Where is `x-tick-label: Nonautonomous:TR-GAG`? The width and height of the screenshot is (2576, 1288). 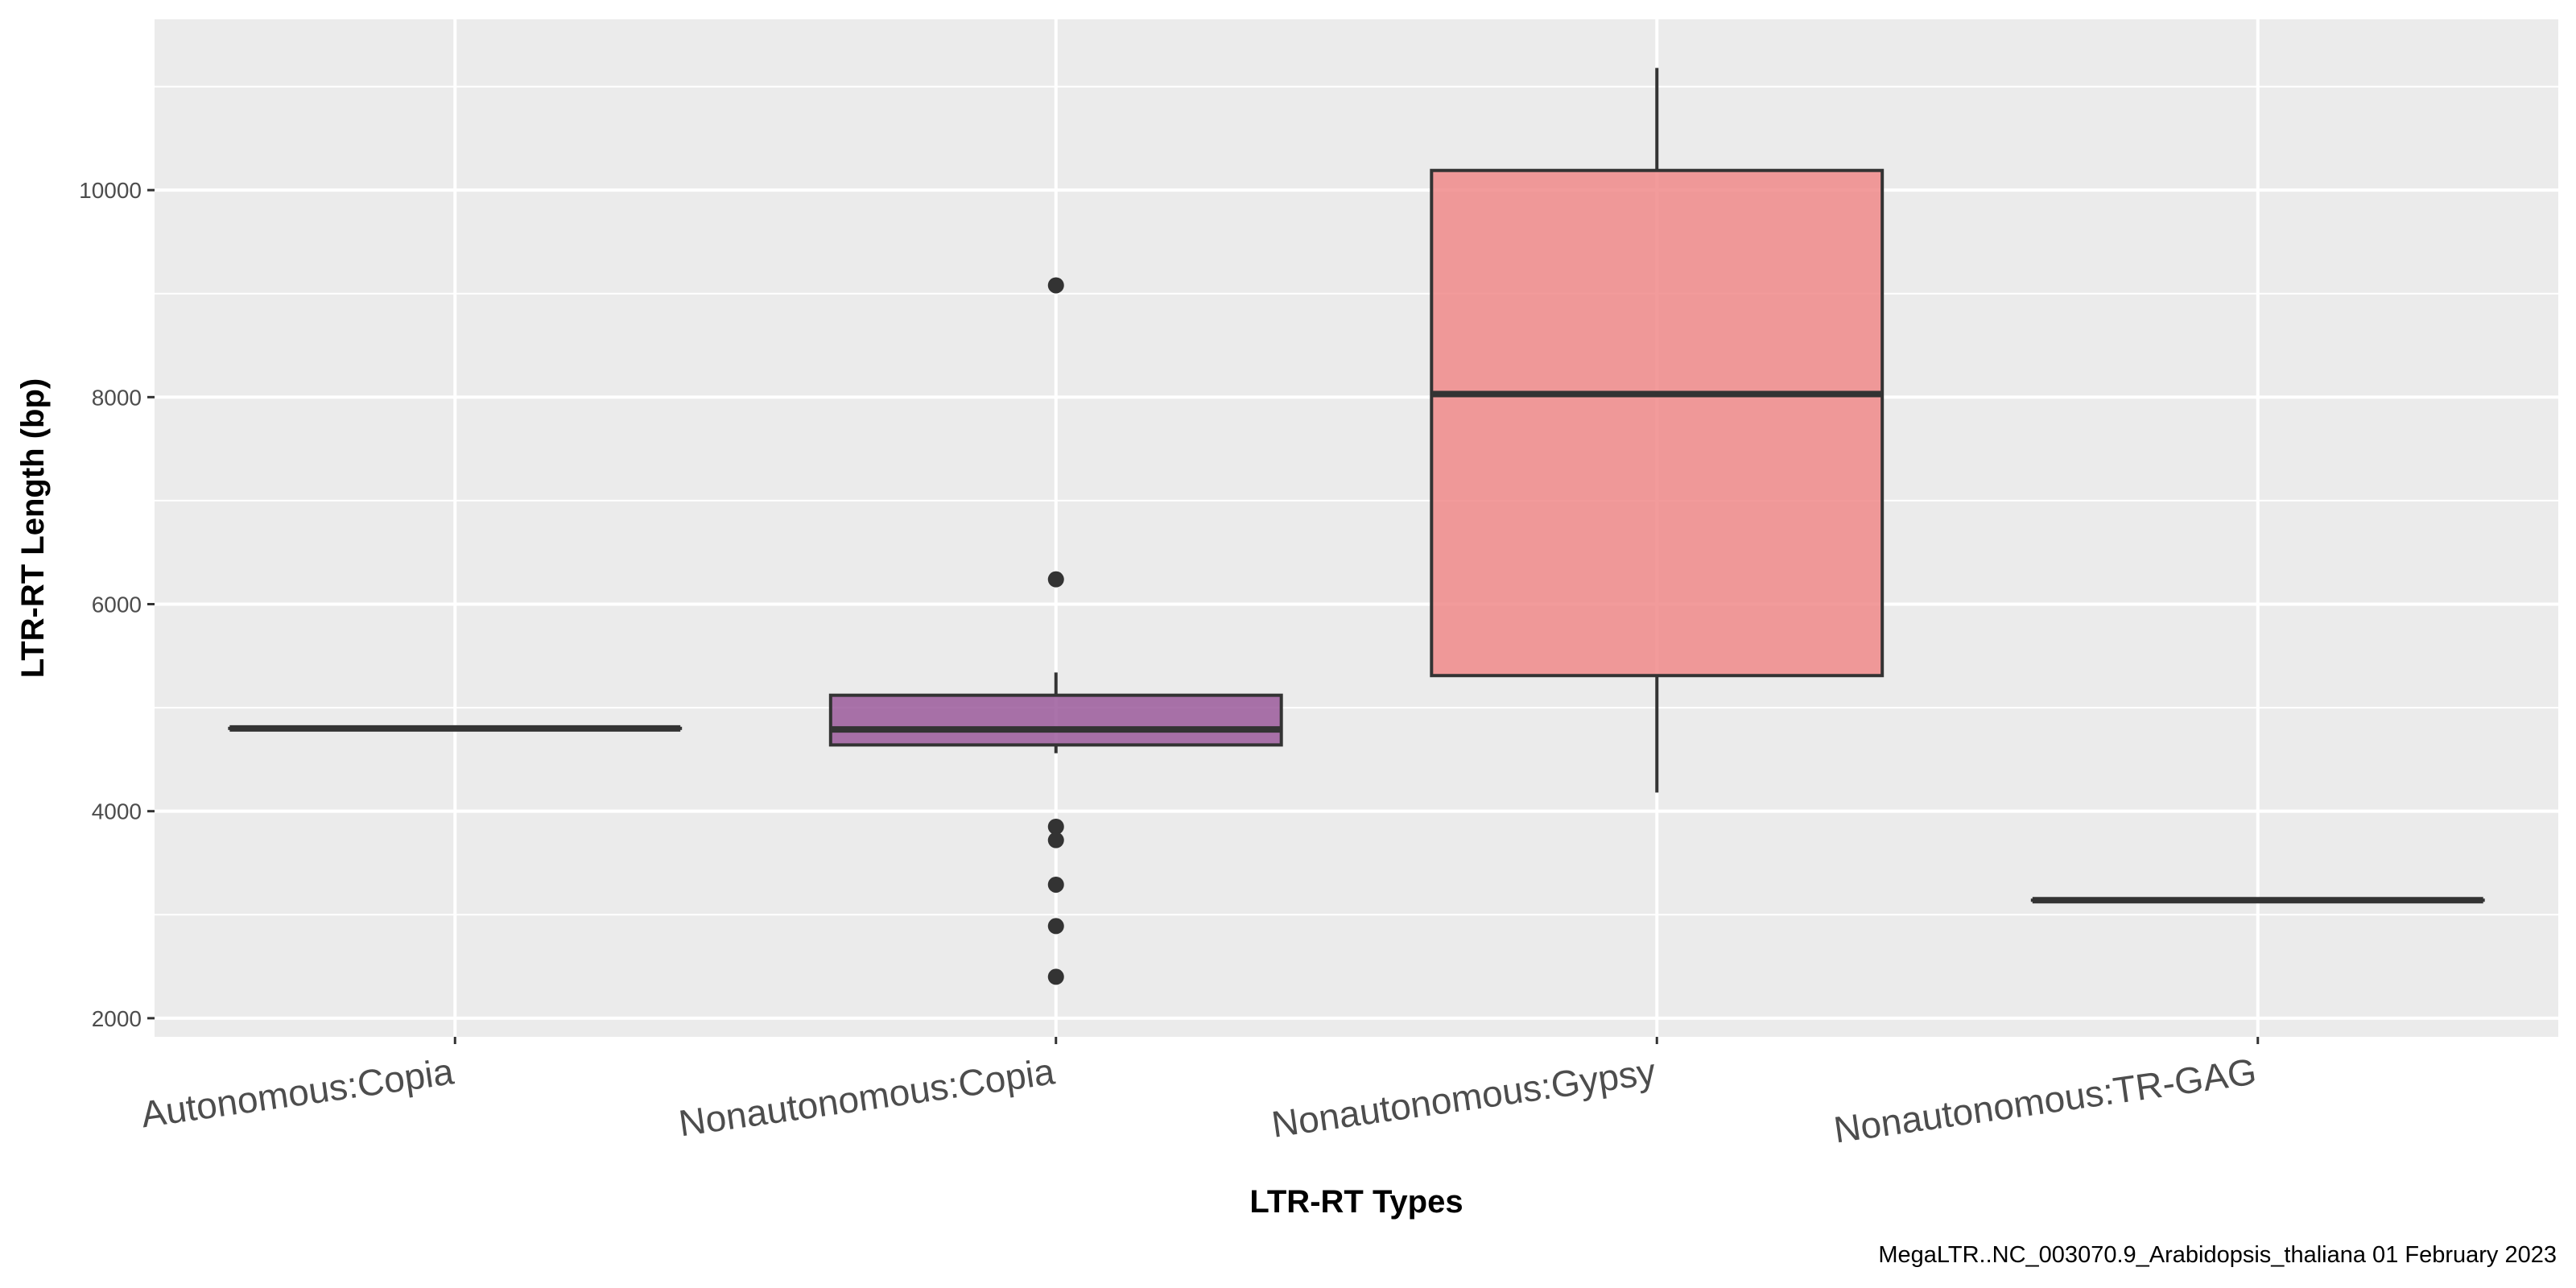
x-tick-label: Nonautonomous:TR-GAG is located at coordinates (2045, 1100).